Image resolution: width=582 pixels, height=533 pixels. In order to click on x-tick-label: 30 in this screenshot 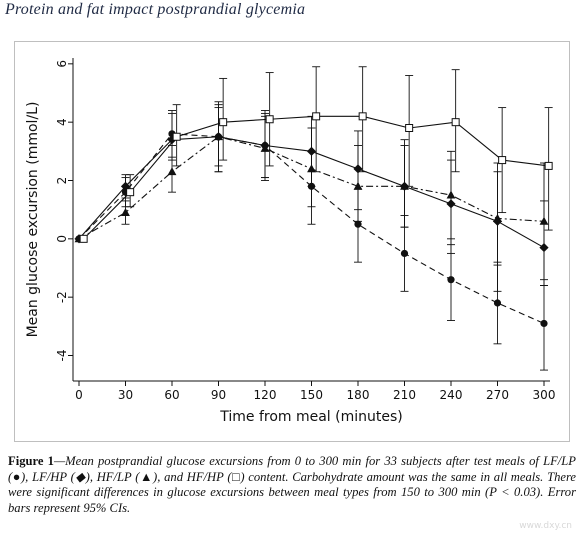, I will do `click(125, 395)`.